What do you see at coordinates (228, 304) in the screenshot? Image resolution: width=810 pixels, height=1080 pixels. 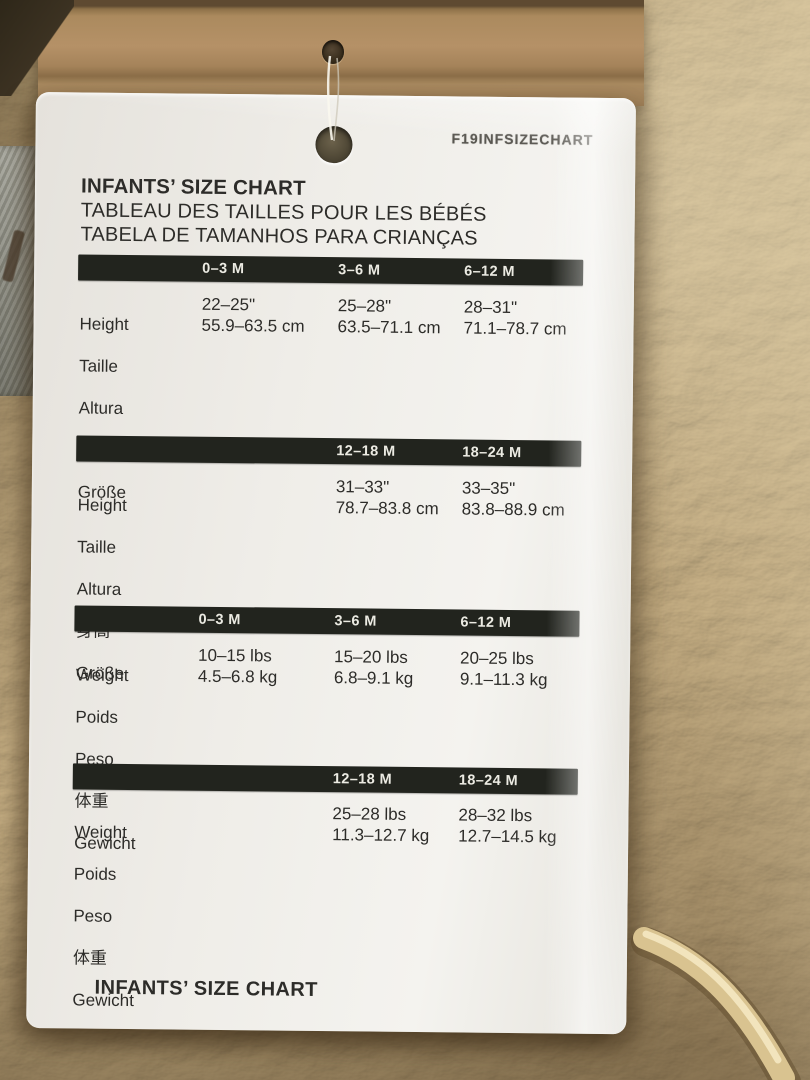 I see `imperial-value: 22–25"` at bounding box center [228, 304].